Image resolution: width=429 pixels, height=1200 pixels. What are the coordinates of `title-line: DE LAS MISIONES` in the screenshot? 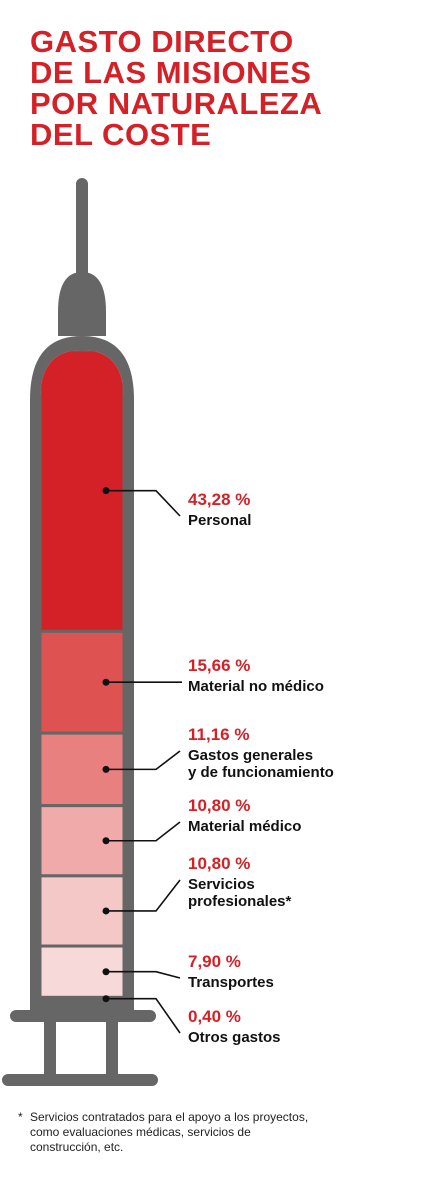 It's located at (171, 72).